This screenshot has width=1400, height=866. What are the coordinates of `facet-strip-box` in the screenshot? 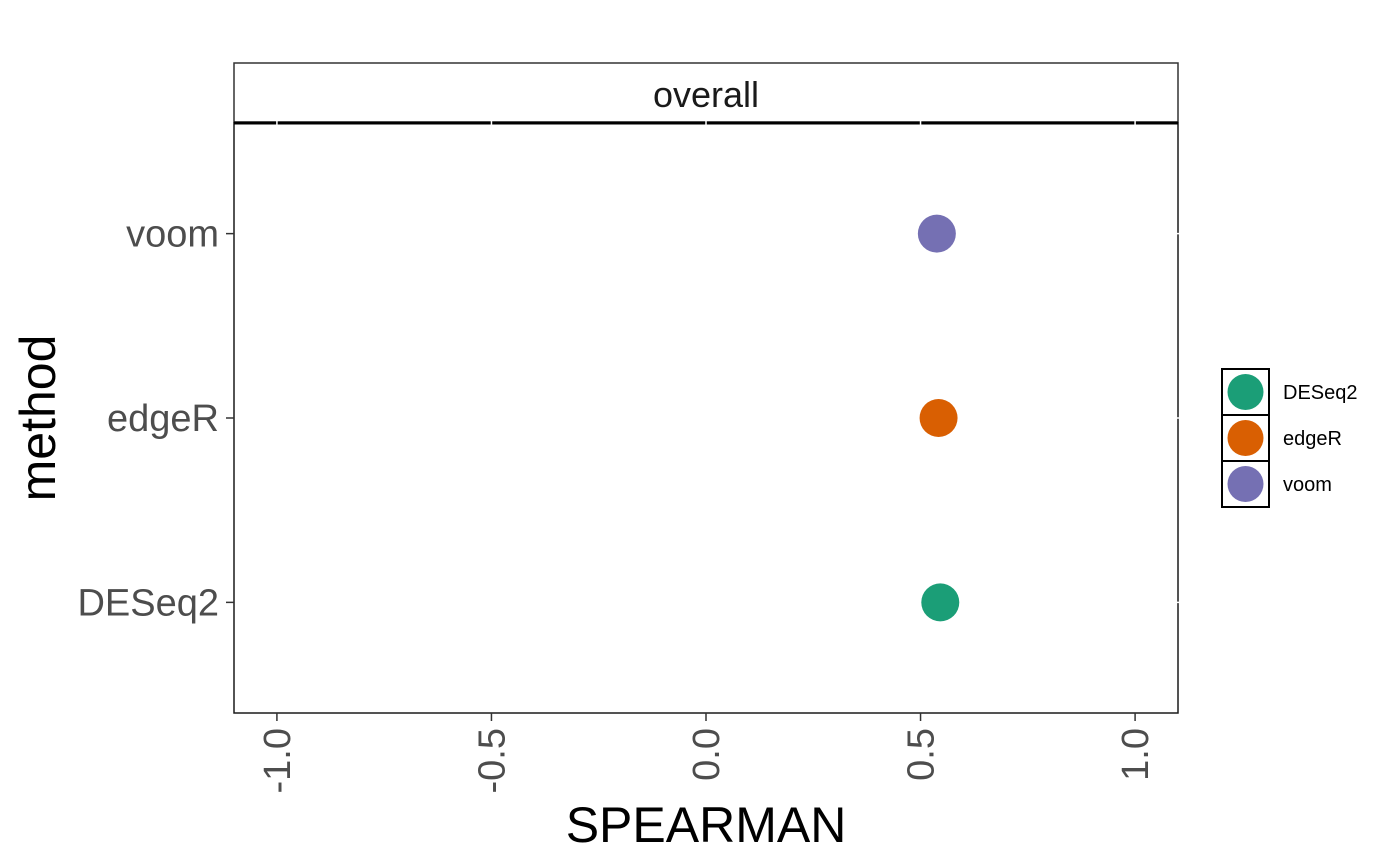 It's located at (706, 92).